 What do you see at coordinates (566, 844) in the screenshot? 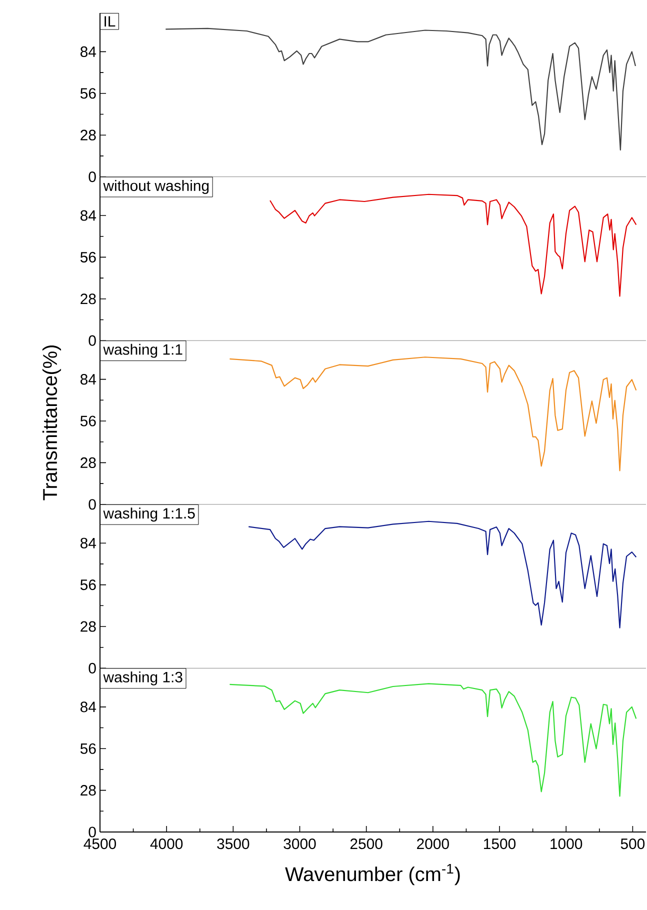
I see `x-tick-label: 1000` at bounding box center [566, 844].